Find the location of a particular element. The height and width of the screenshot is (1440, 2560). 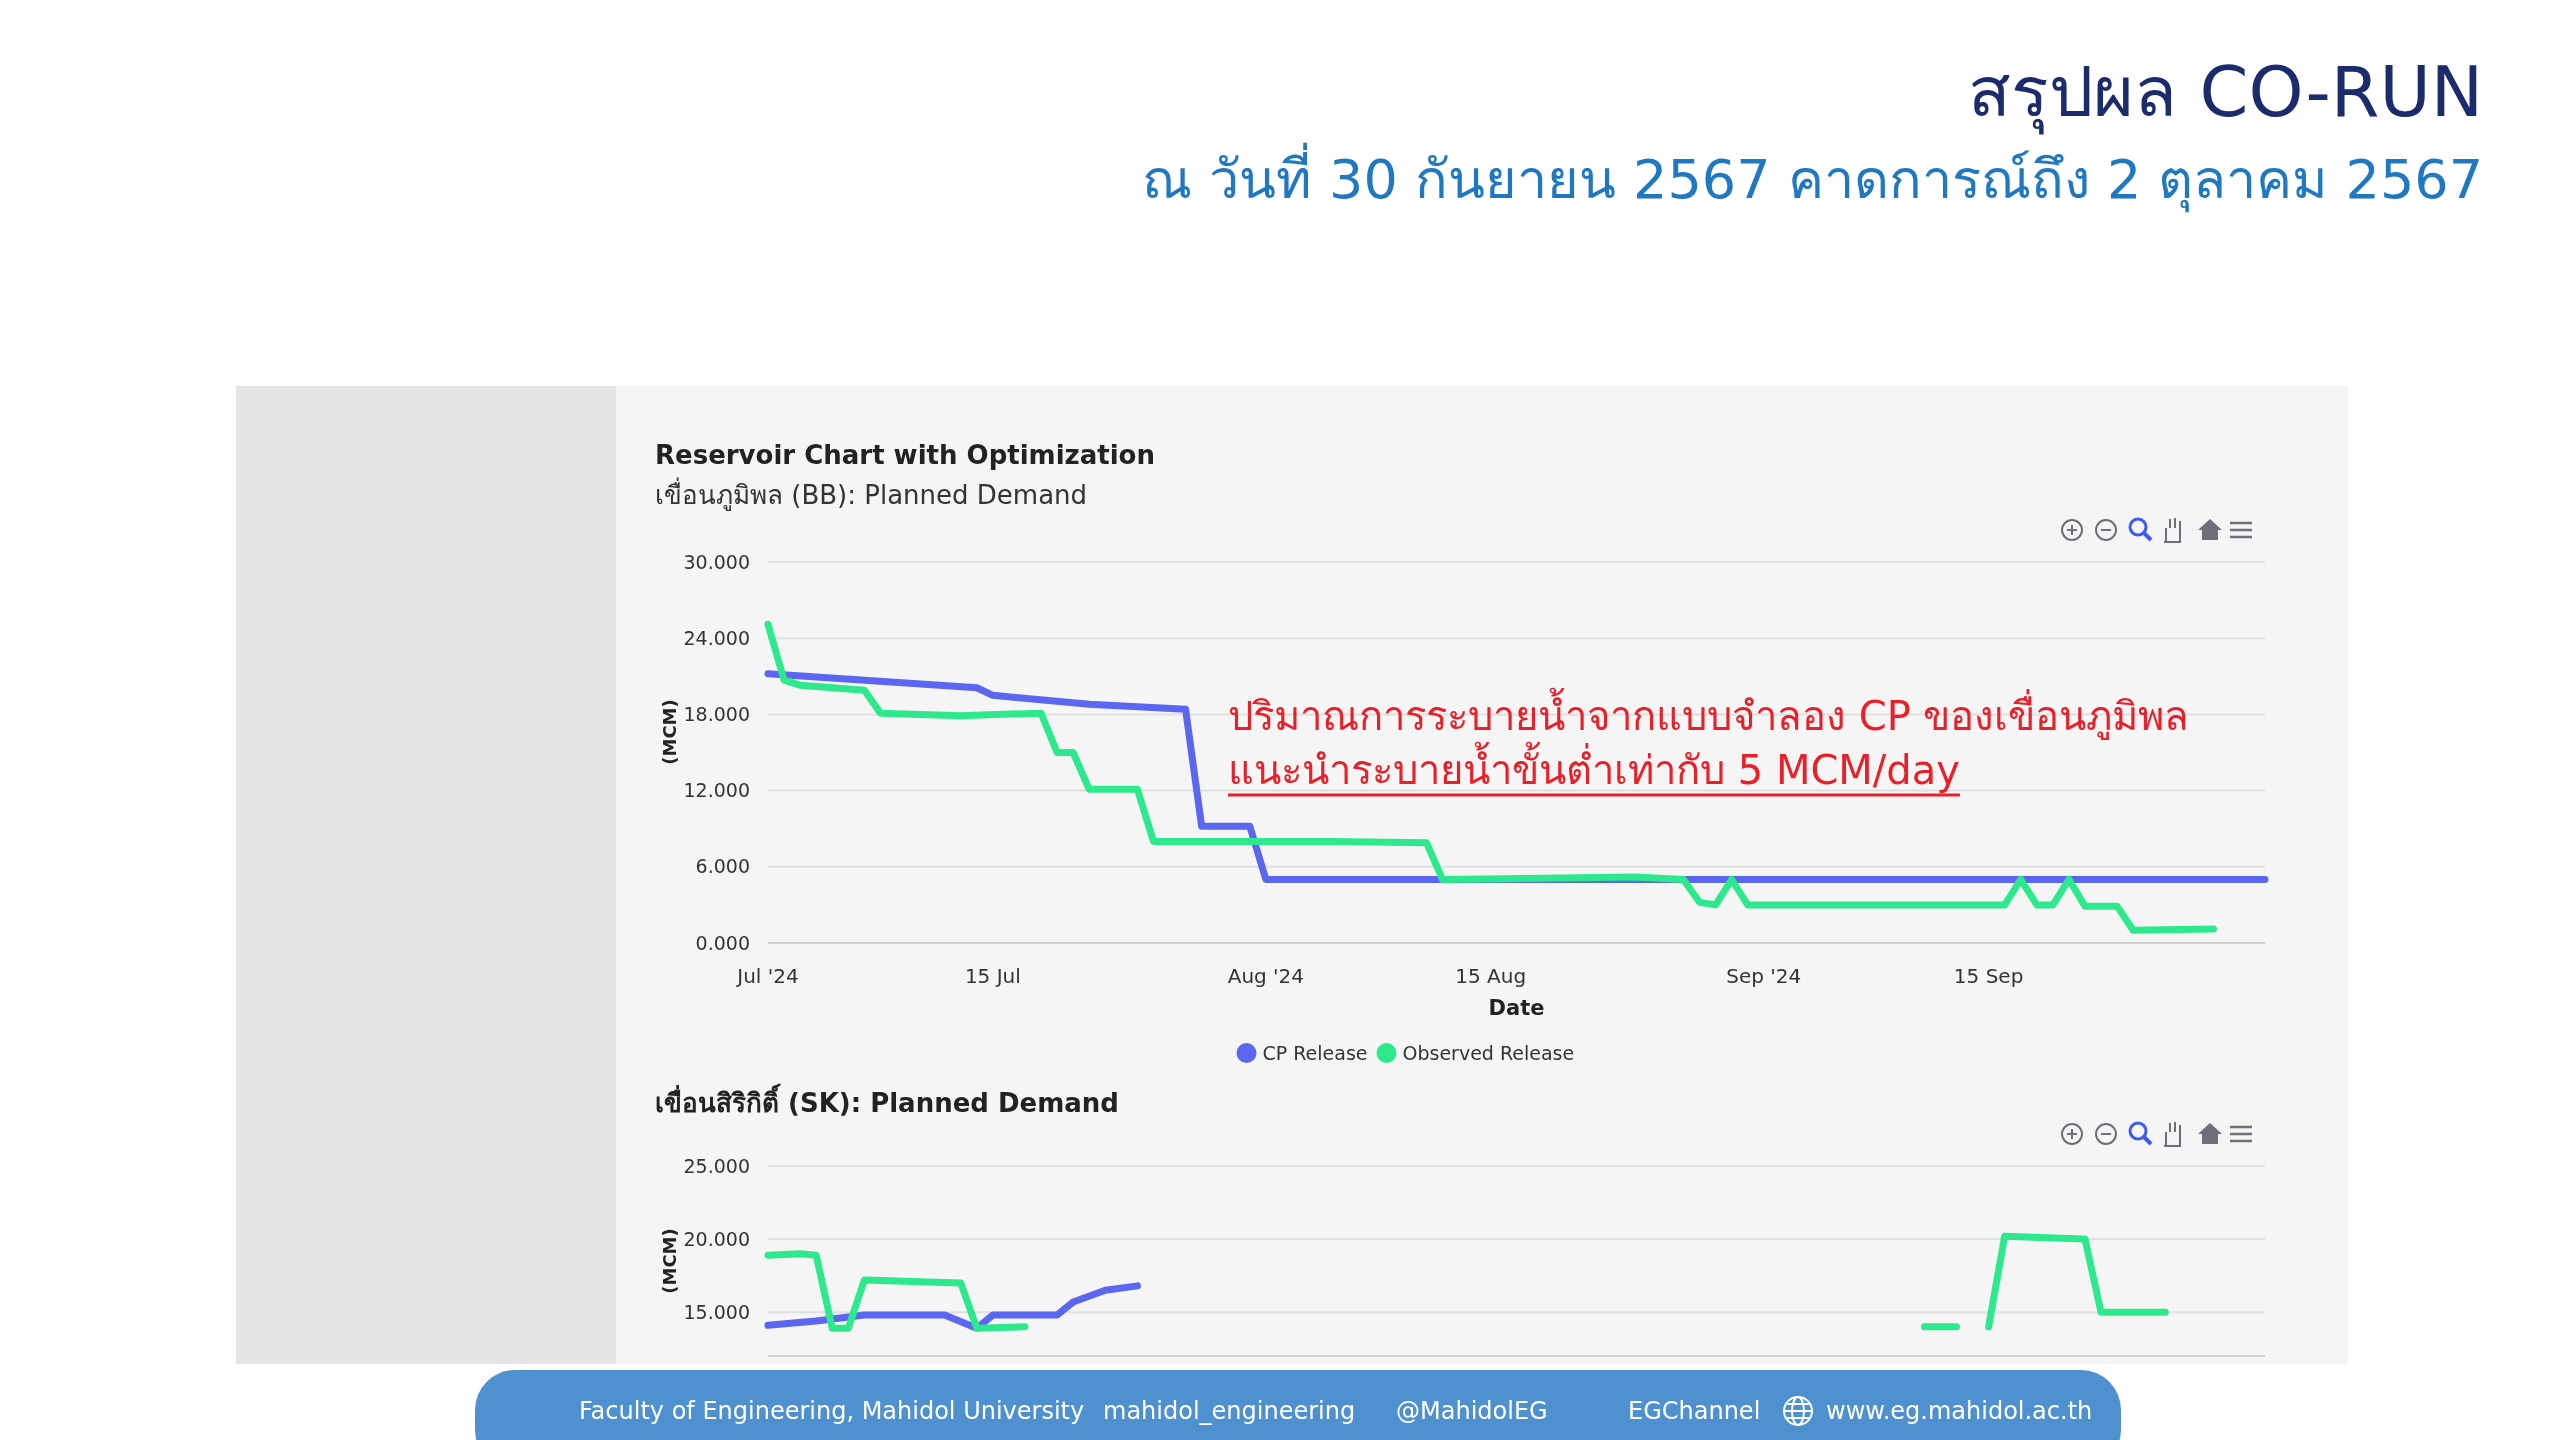

text: ณ วันที่ 30 กันยายน 2567 คาดการณ์ถึง 2 ตุลาคม 2567 is located at coordinates (1812, 177).